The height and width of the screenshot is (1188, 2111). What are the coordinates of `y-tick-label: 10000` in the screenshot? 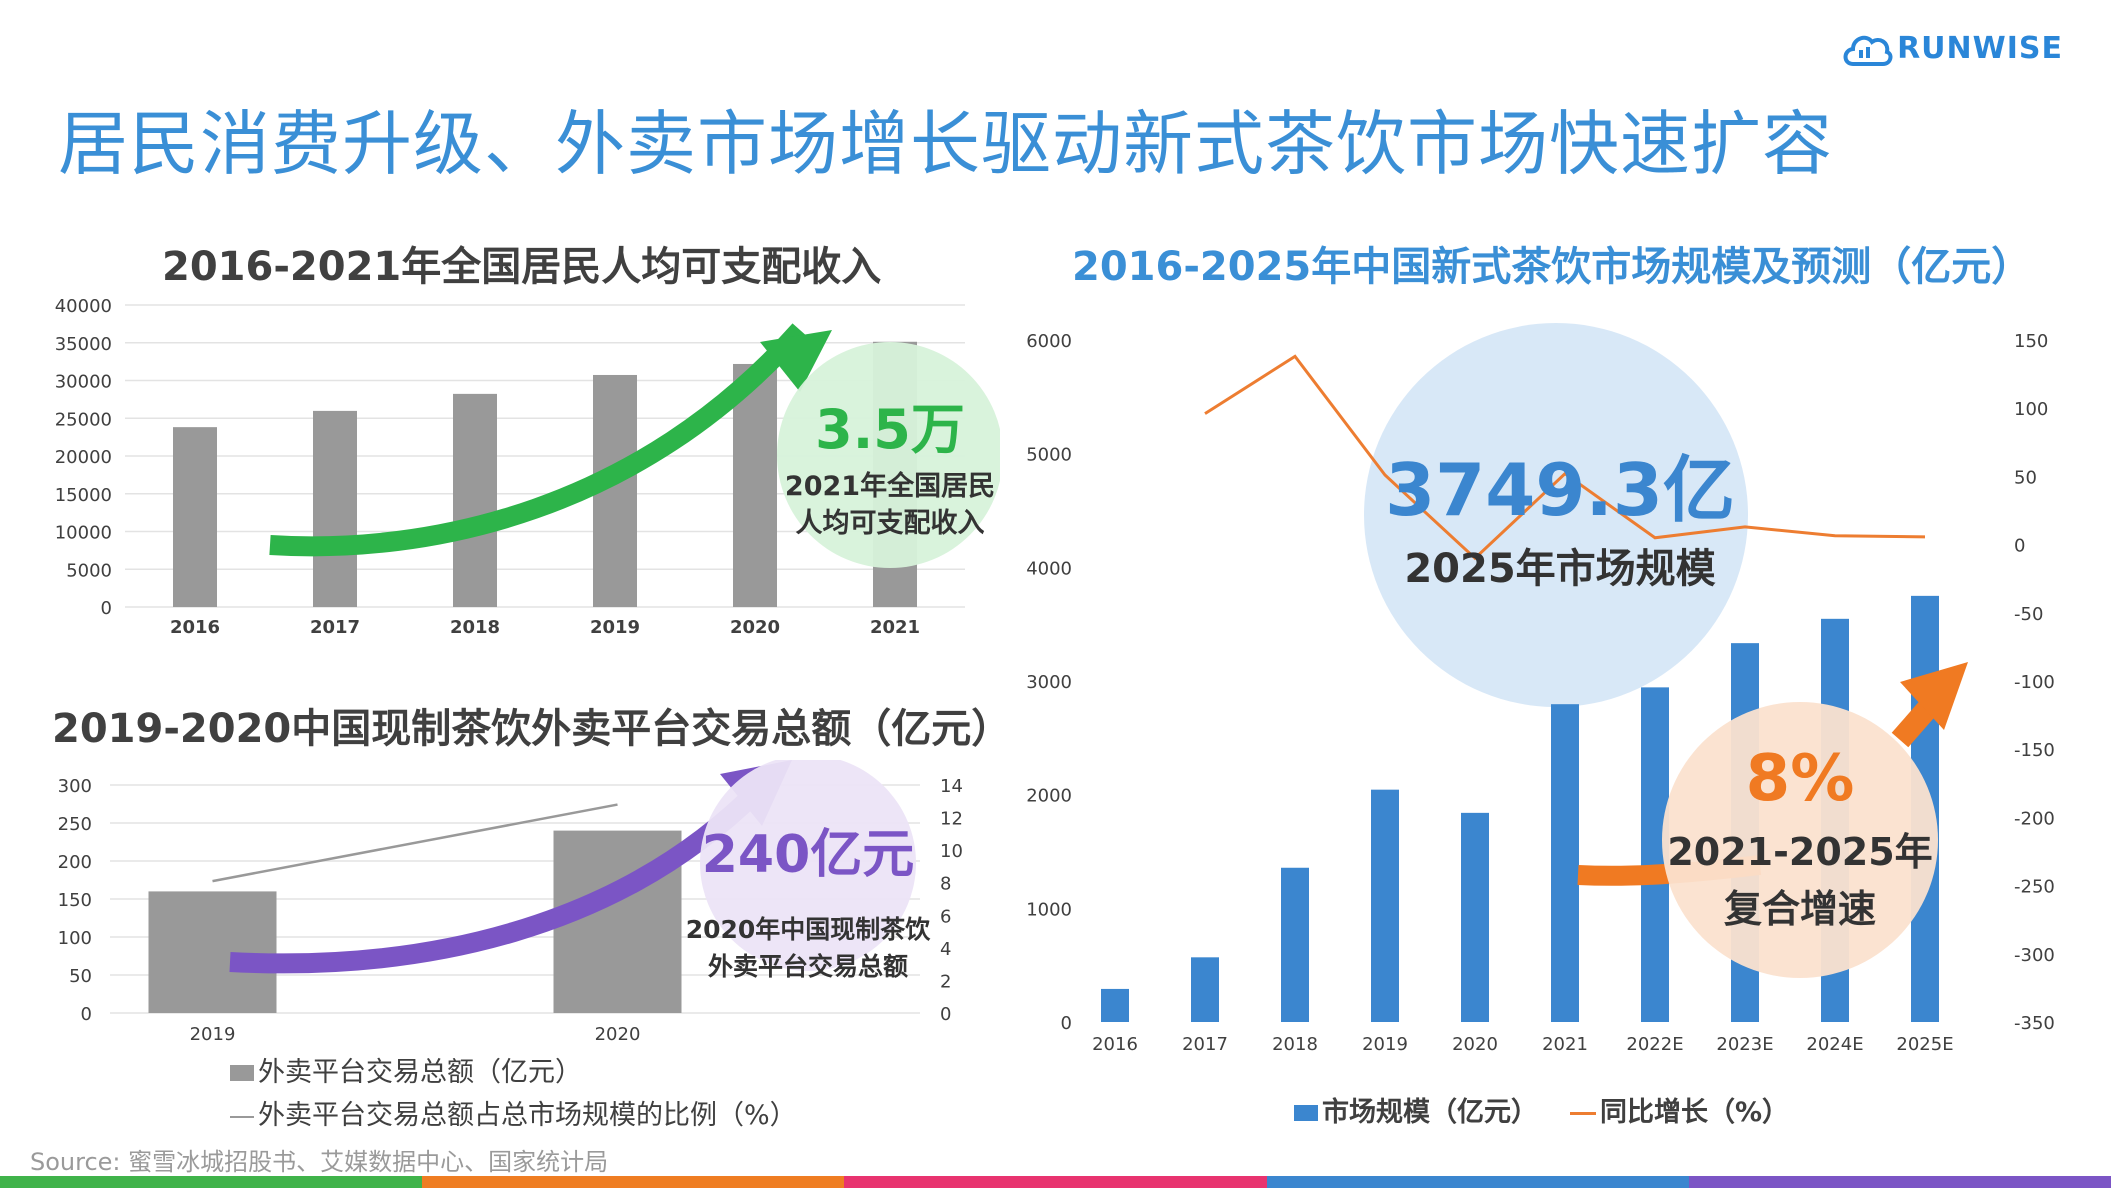 It's located at (83, 533).